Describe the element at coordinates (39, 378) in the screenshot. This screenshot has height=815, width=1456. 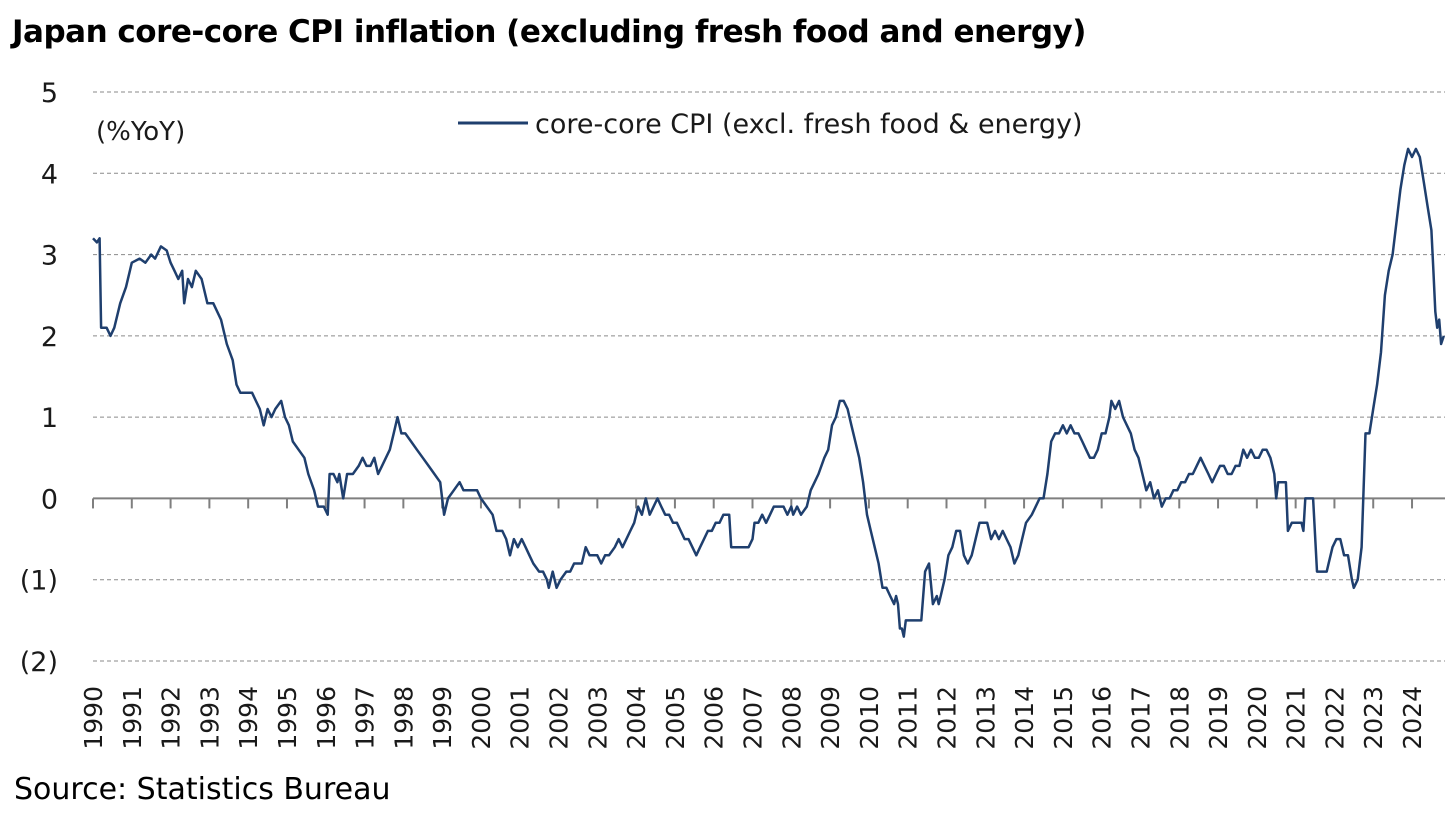
I see `y-tick-labels: 5 4 3 2 1 0 (1) (2)` at that location.